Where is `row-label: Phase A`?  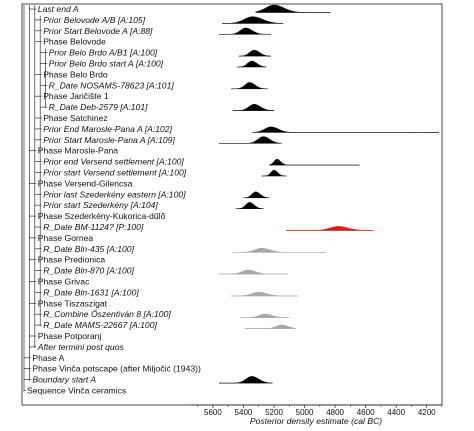
row-label: Phase A is located at coordinates (48, 358).